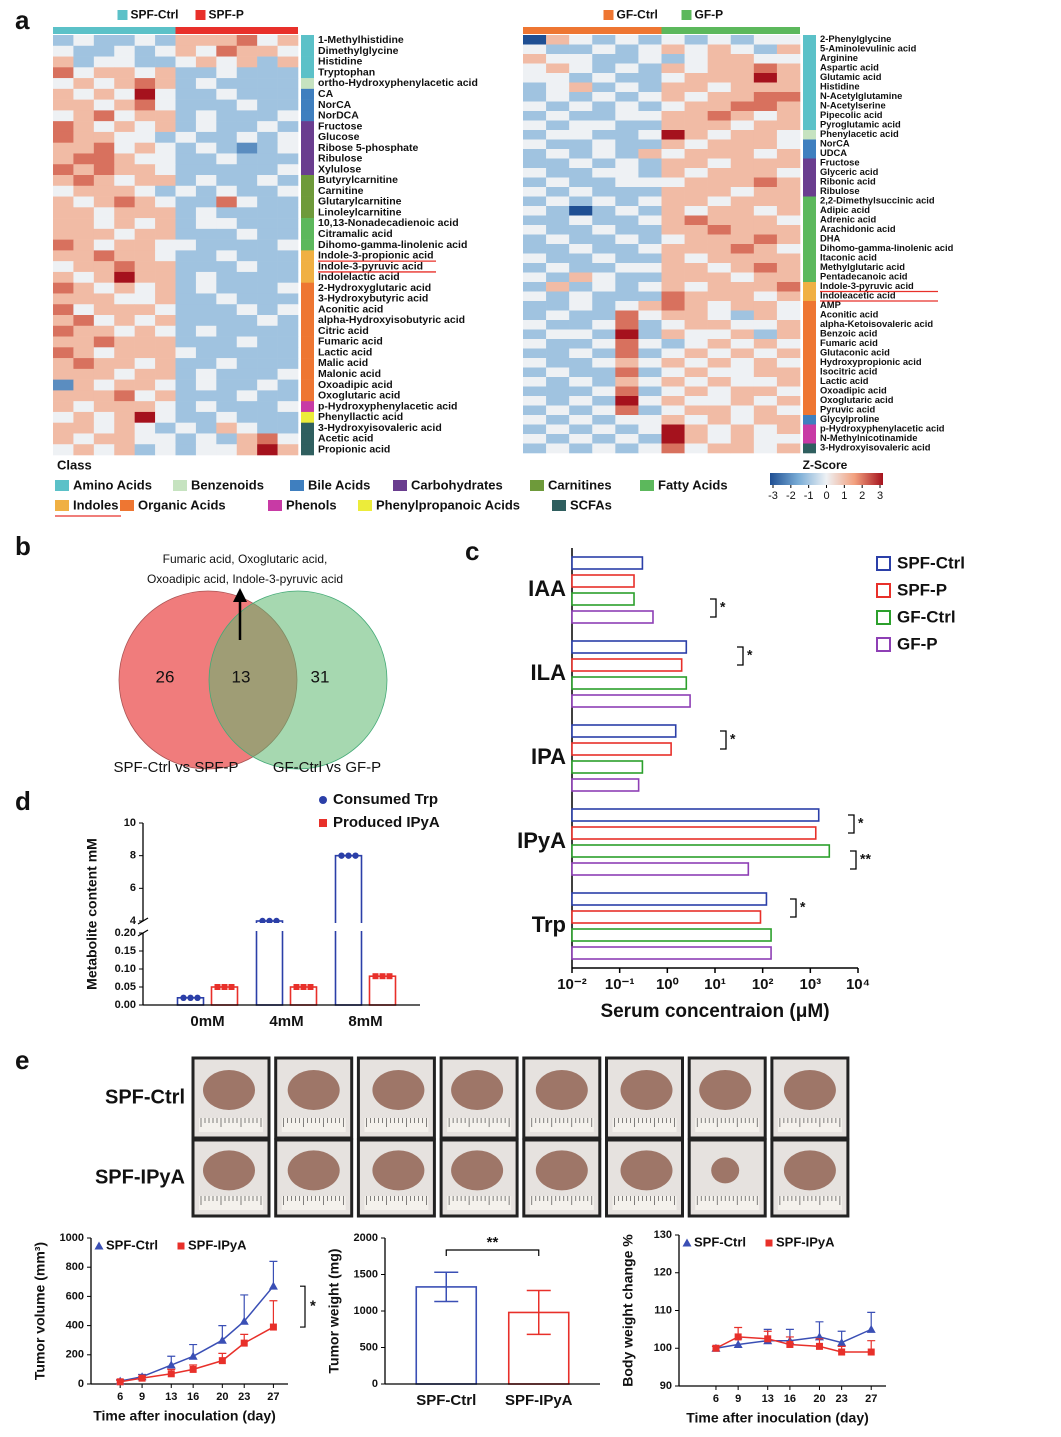  I want to click on legend-label: SPF-P, so click(922, 589).